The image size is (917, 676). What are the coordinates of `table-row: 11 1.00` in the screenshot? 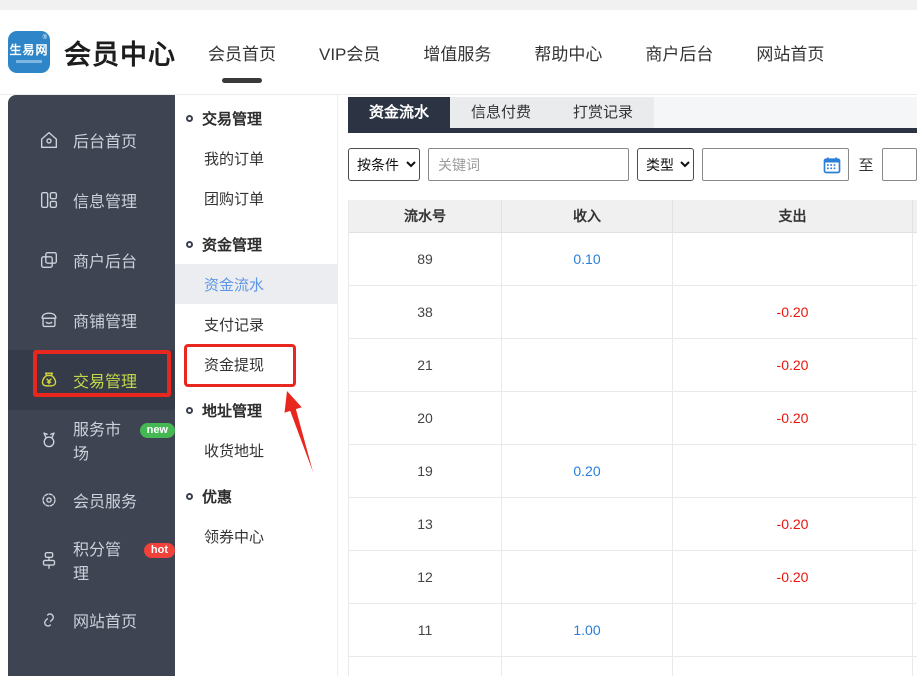 It's located at (632, 630).